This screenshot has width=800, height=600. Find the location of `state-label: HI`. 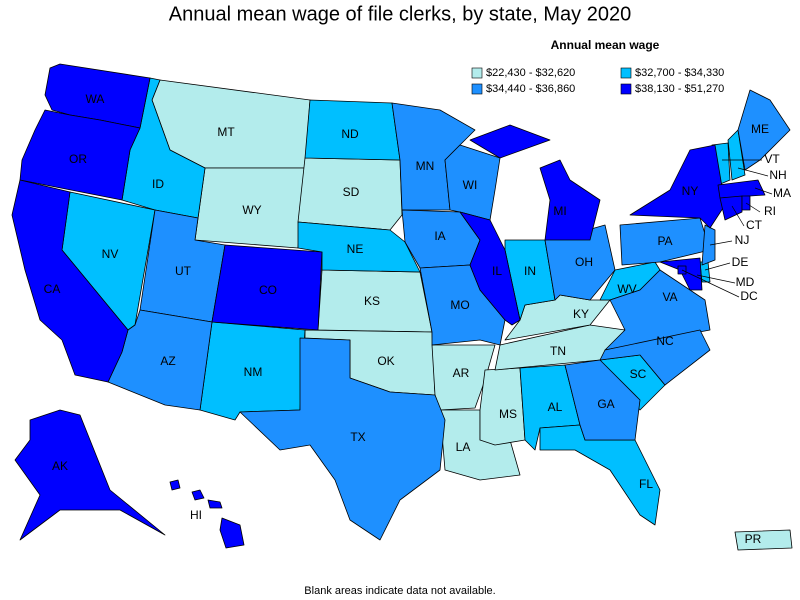

state-label: HI is located at coordinates (196, 515).